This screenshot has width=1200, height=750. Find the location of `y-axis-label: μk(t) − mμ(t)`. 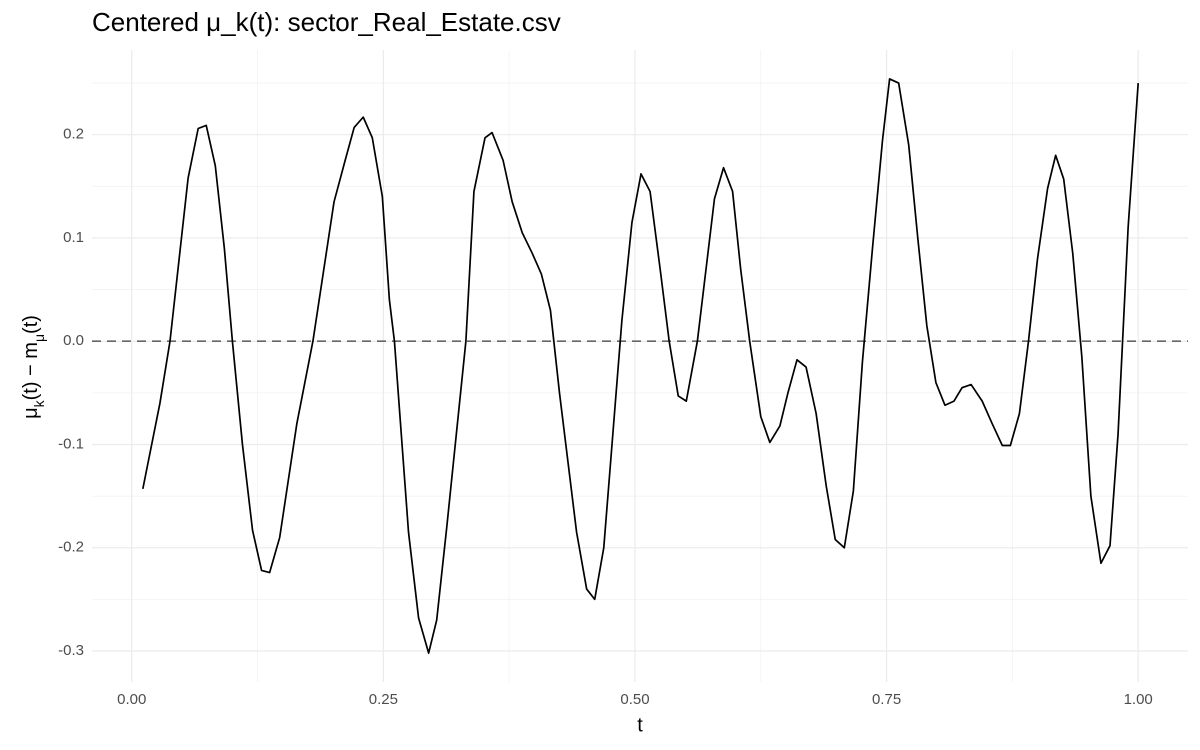

y-axis-label: μk(t) − mμ(t) is located at coordinates (33, 367).